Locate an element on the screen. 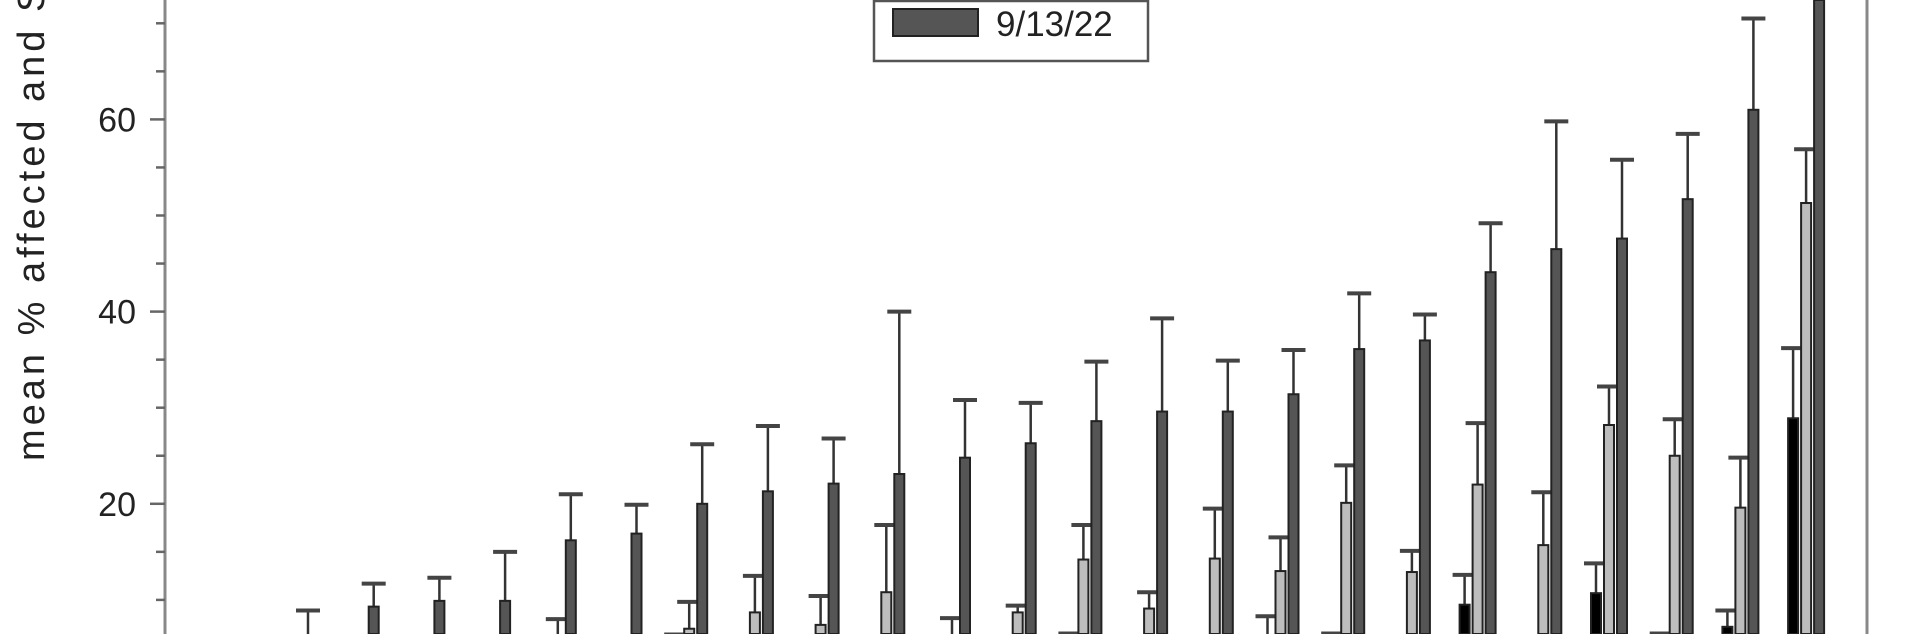 Image resolution: width=1920 pixels, height=634 pixels. y-axis: 20 40 60 is located at coordinates (132, 317).